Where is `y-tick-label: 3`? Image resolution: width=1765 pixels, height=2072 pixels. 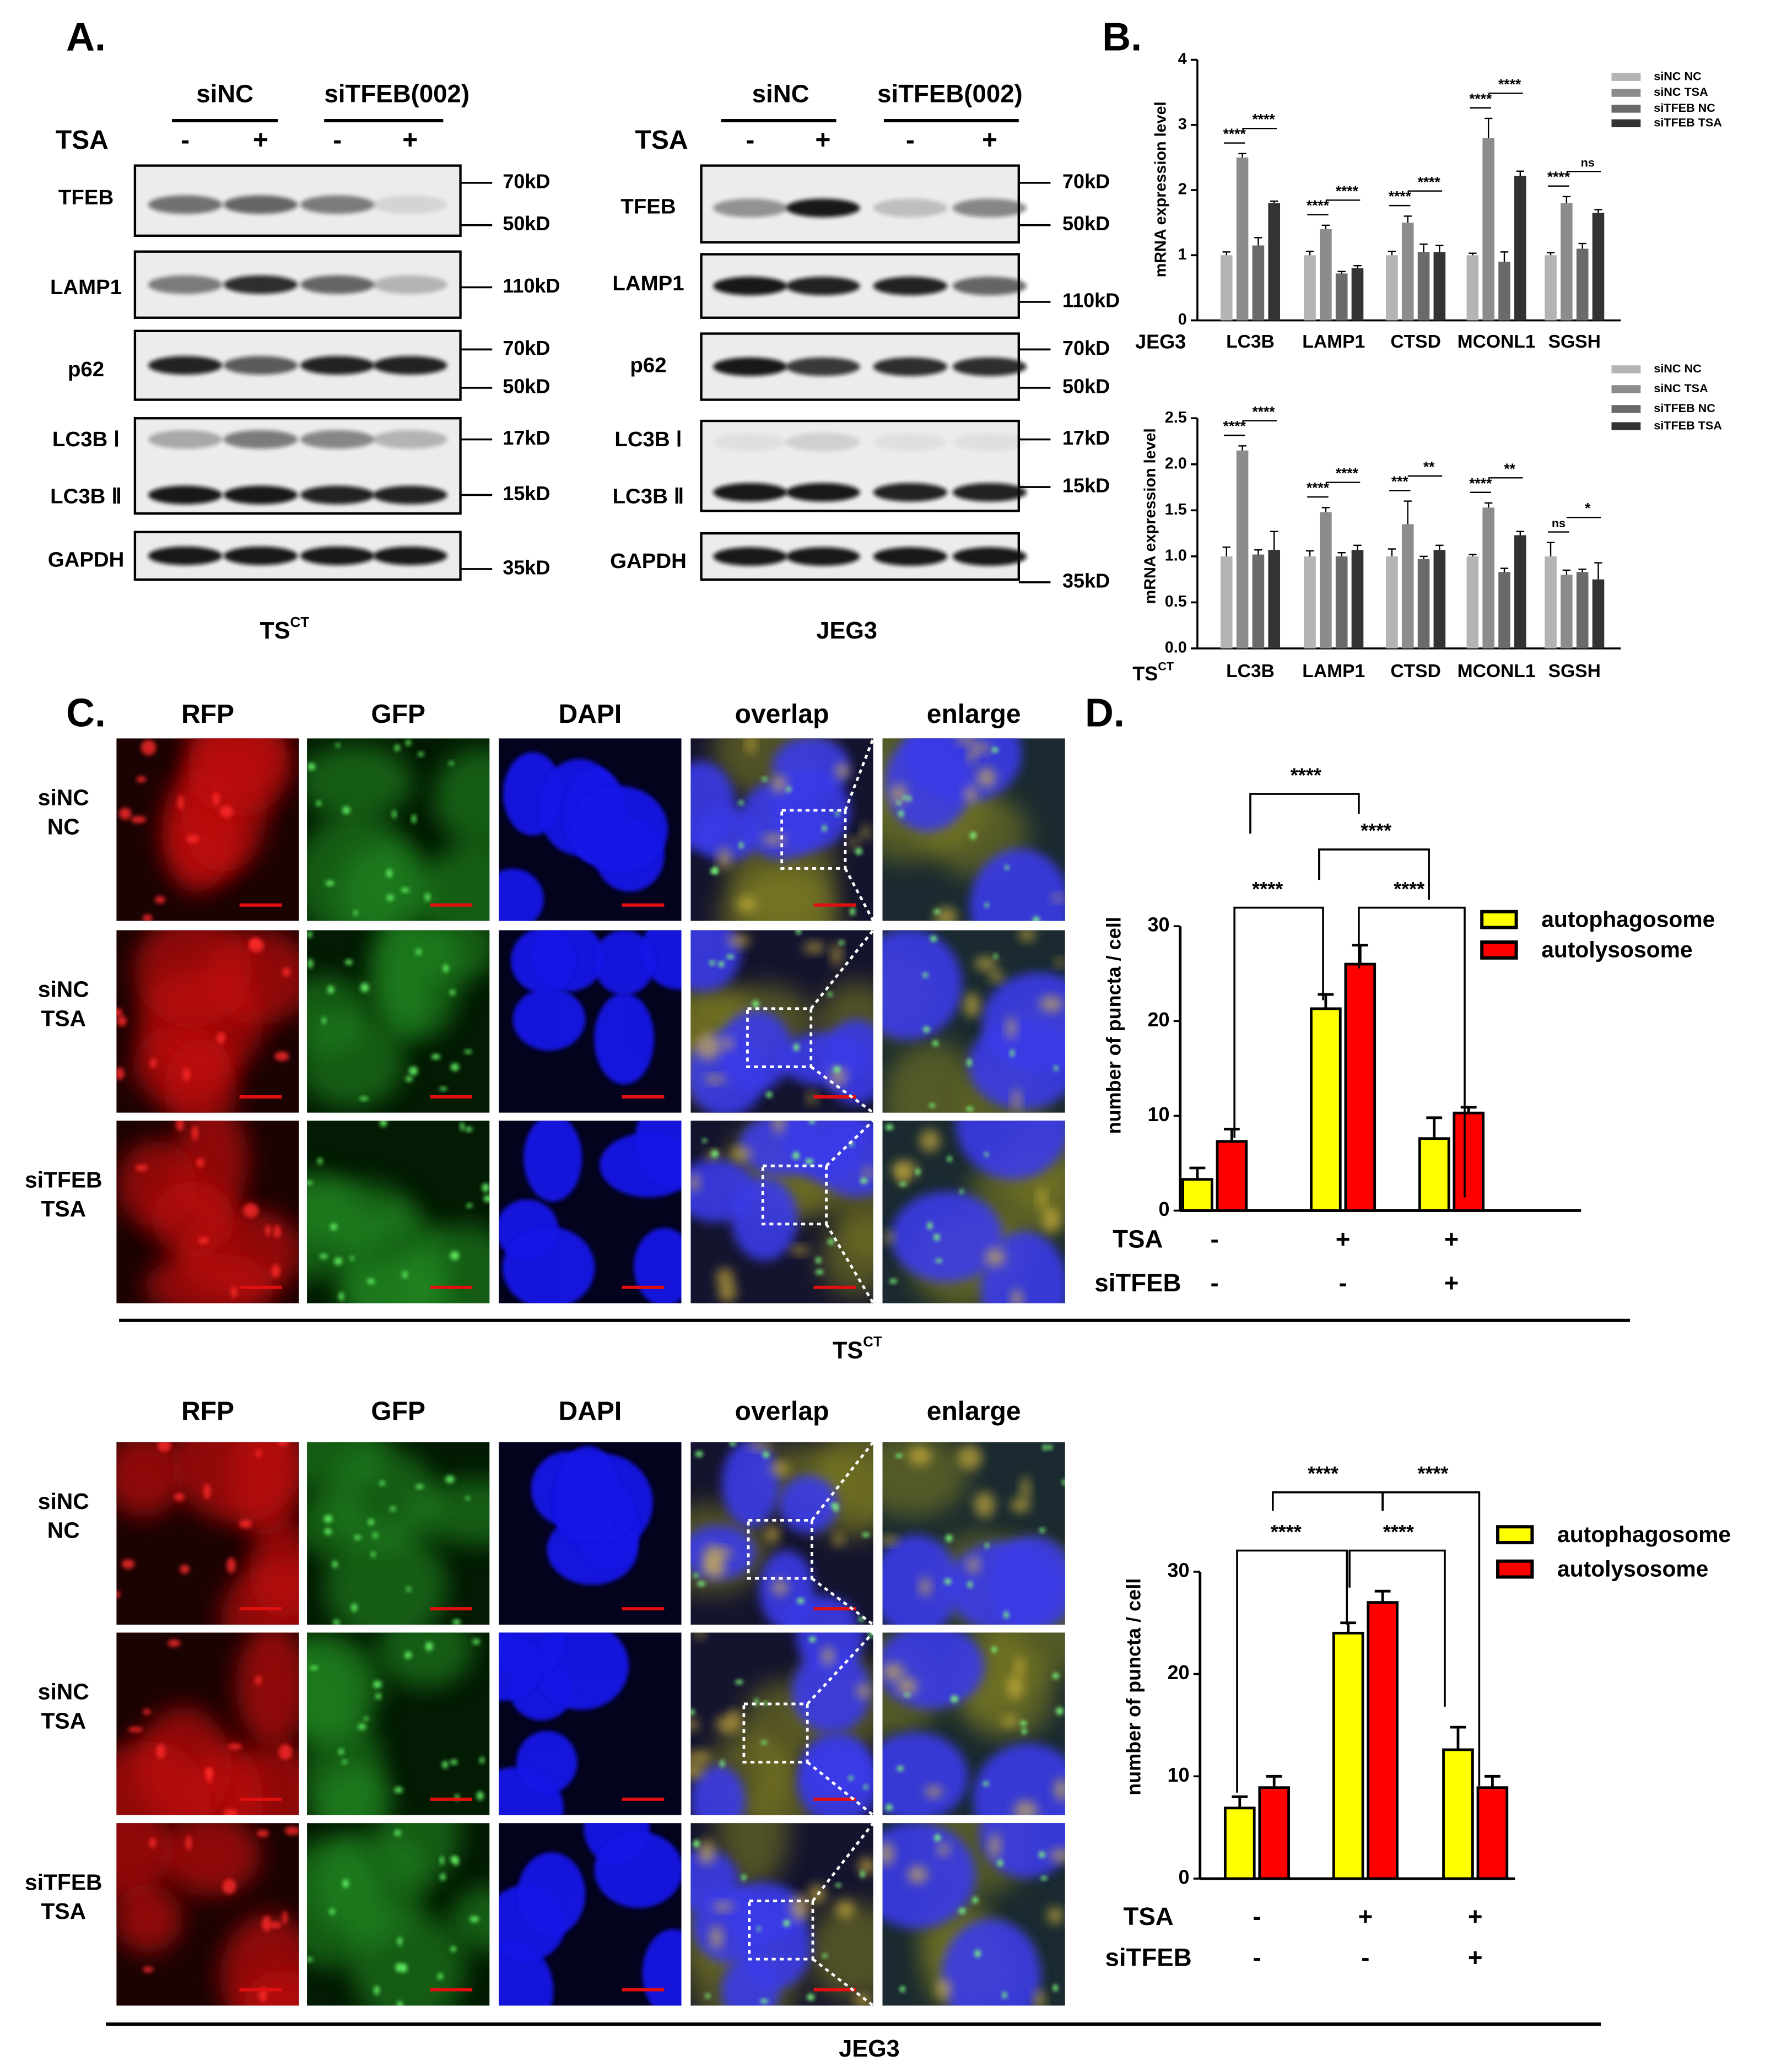
y-tick-label: 3 is located at coordinates (1183, 124).